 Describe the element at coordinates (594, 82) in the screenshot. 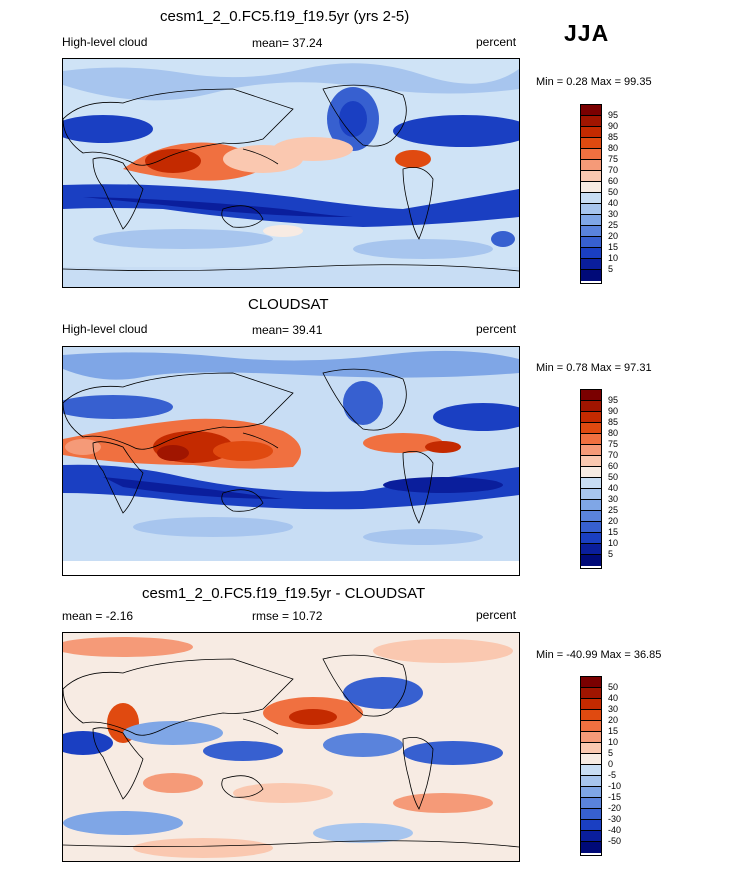

I see `panel-1-minmax: Min = 0.28 Max = 99.35` at that location.